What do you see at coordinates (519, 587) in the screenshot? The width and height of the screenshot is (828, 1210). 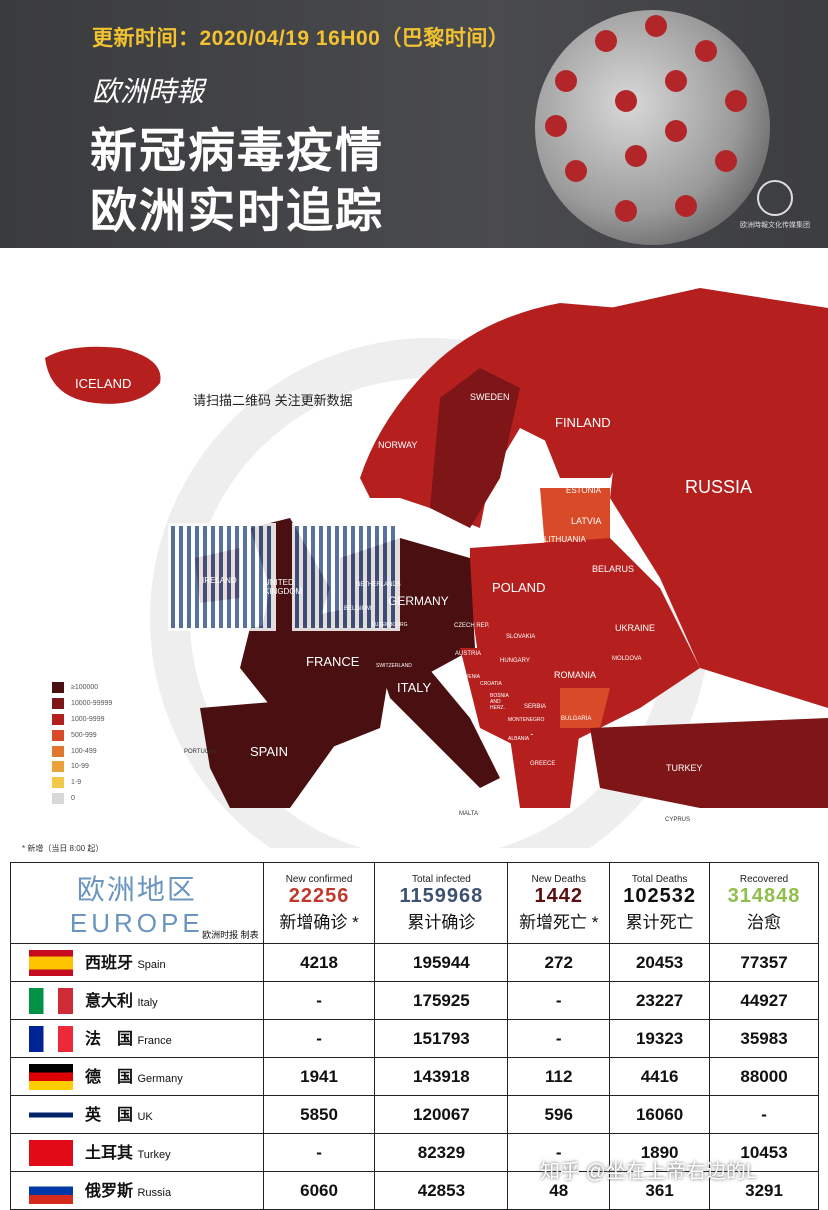 I see `label-poland: POLAND` at bounding box center [519, 587].